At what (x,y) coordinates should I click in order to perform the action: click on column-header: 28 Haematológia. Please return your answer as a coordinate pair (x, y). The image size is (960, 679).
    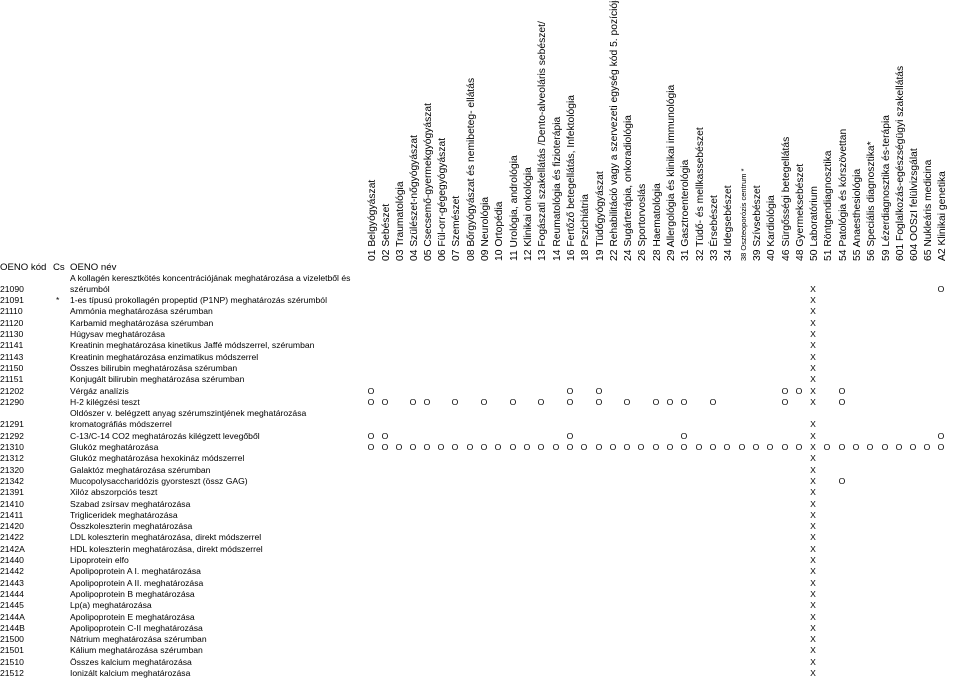
    Looking at the image, I should click on (656, 136).